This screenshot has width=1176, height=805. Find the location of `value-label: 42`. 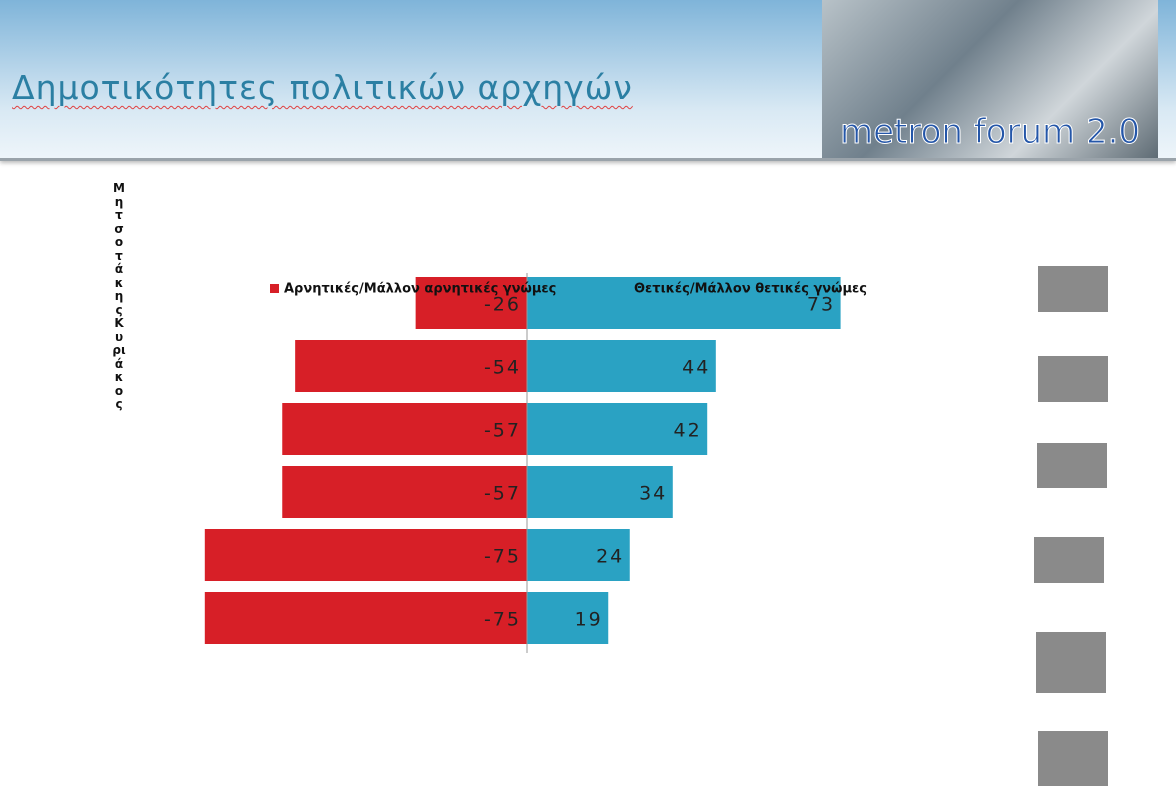

value-label: 42 is located at coordinates (688, 431).